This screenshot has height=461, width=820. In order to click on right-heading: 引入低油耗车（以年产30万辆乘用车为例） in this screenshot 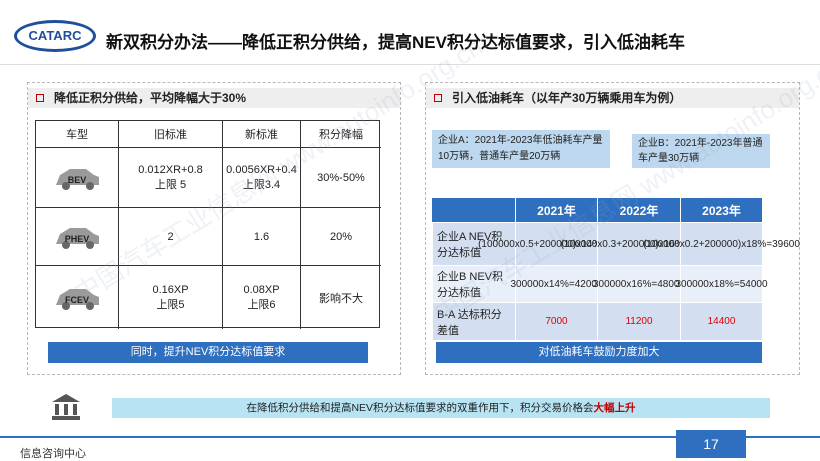, I will do `click(612, 98)`.